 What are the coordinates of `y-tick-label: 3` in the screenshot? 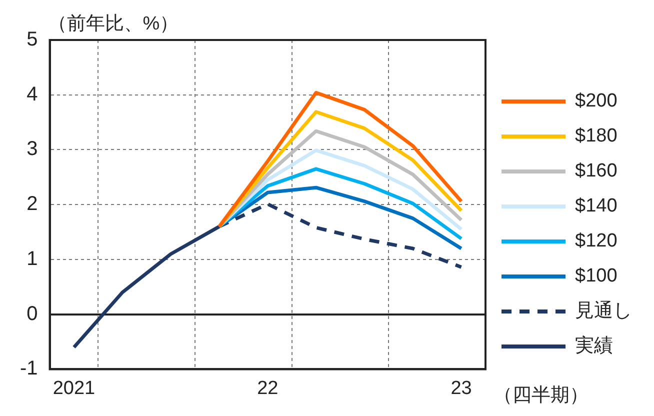 It's located at (32, 149).